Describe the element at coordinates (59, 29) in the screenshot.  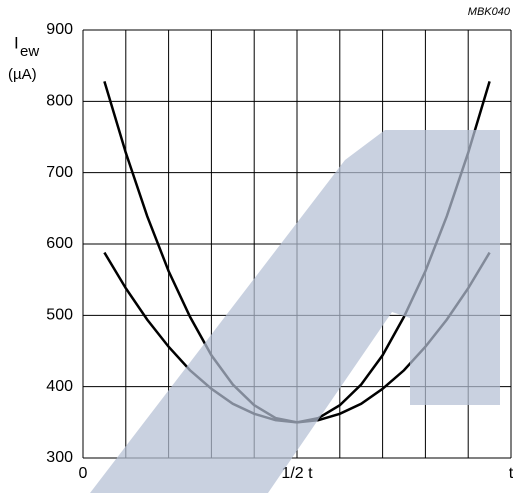
I see `y-tick-label: 900` at that location.